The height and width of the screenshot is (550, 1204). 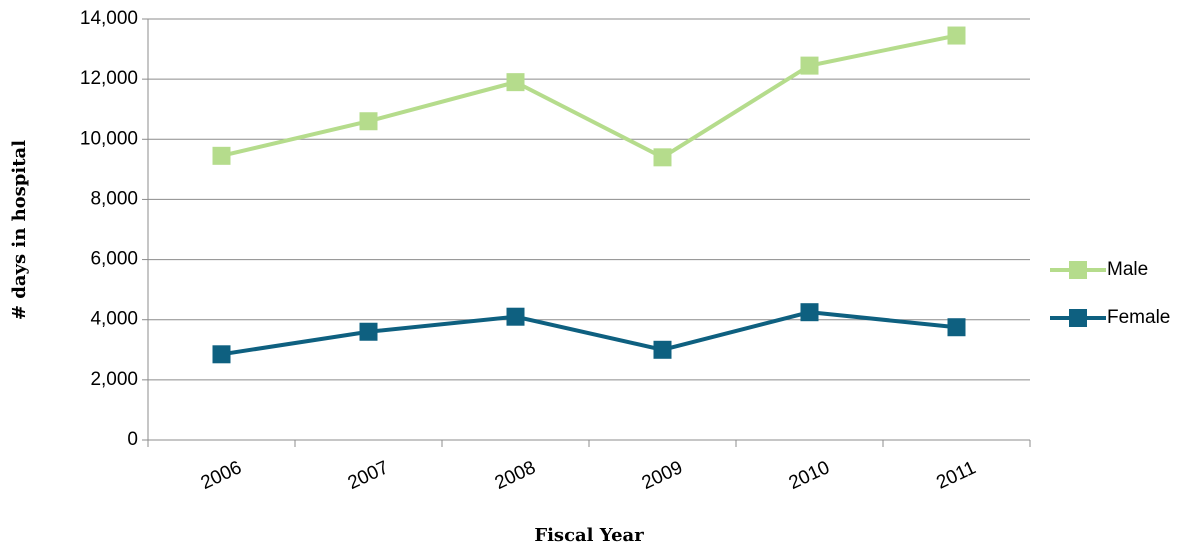 I want to click on x-tick-label: 2009, so click(x=662, y=475).